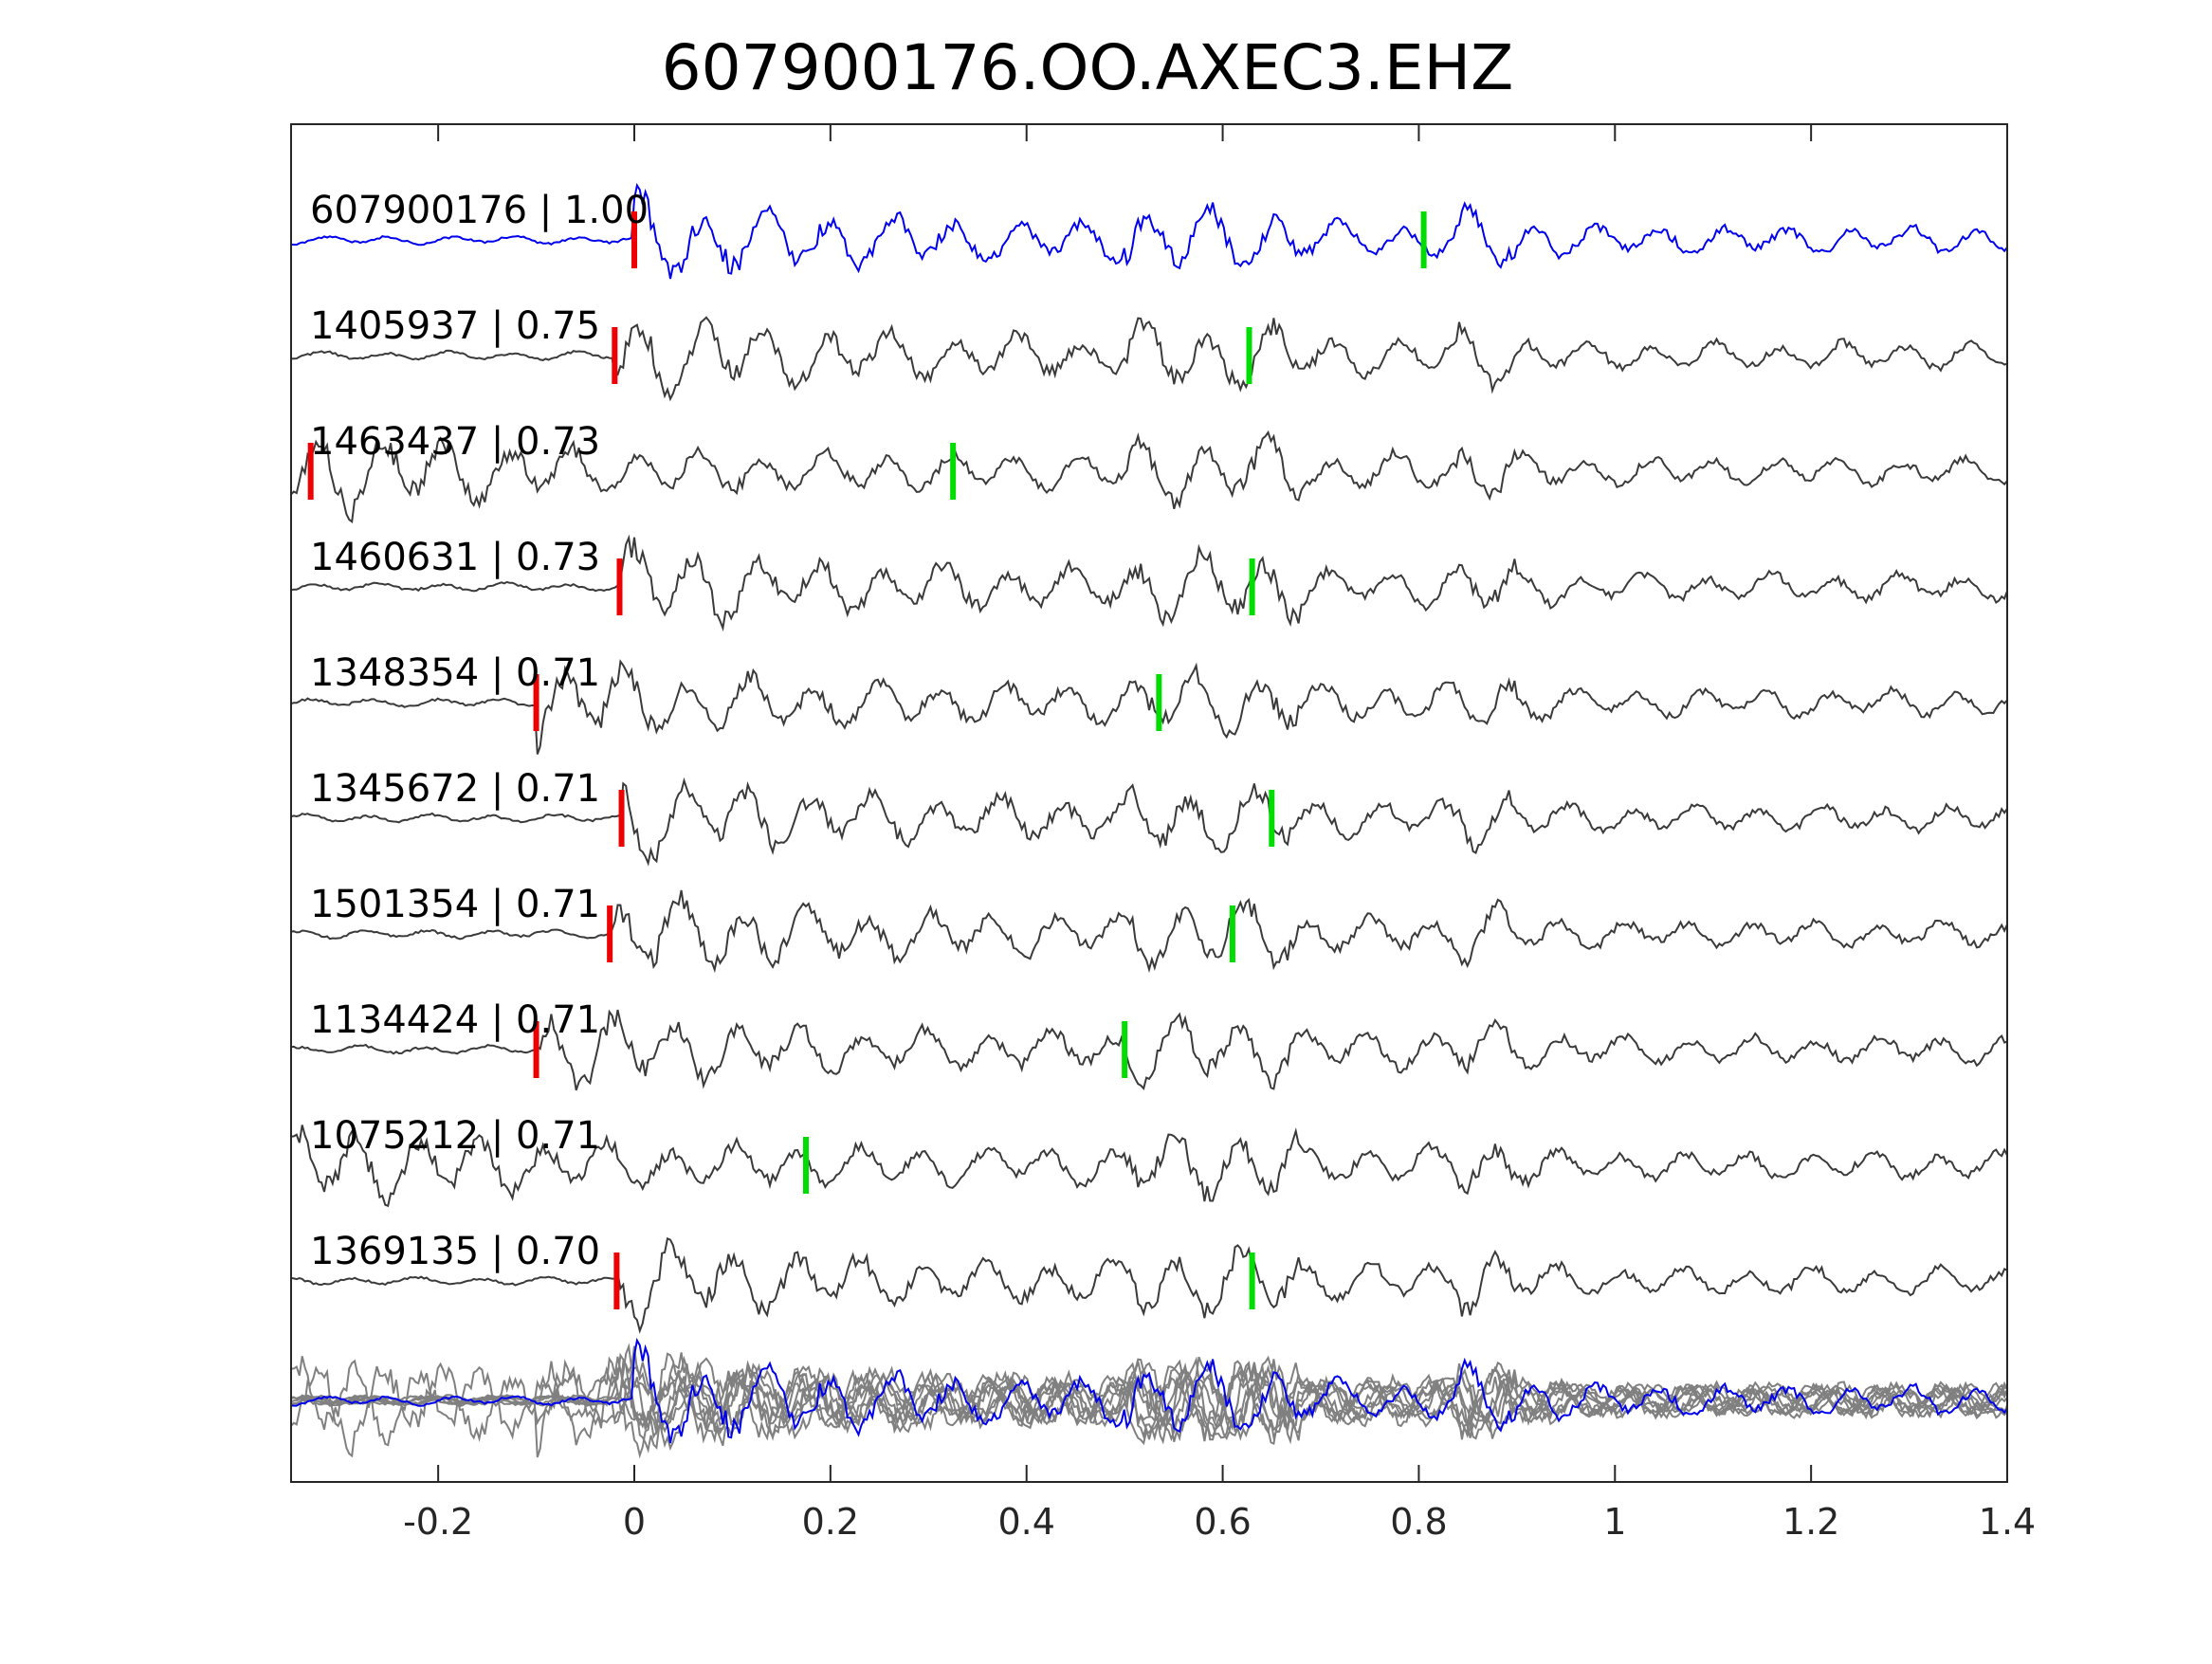  What do you see at coordinates (455, 1136) in the screenshot?
I see `trace-label-1075212: 1075212 | 0.71` at bounding box center [455, 1136].